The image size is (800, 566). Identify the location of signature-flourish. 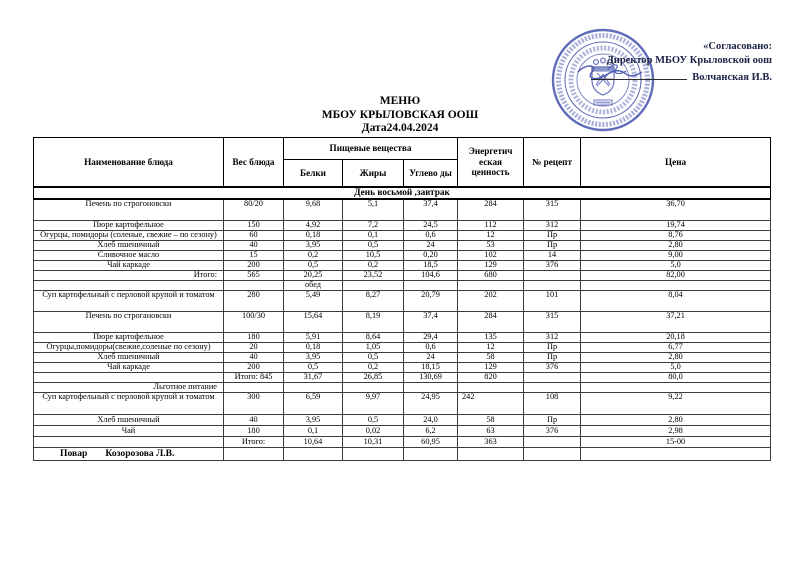
(617, 69).